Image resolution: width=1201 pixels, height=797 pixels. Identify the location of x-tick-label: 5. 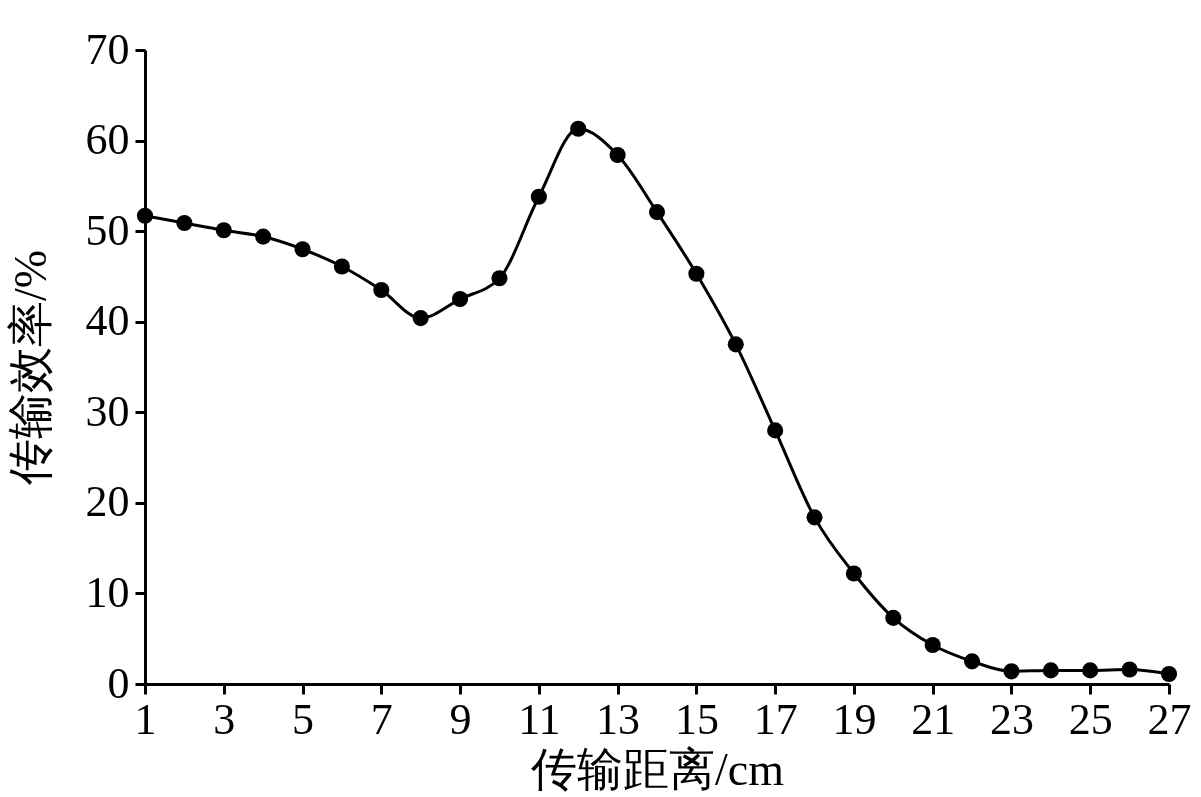
(303, 719).